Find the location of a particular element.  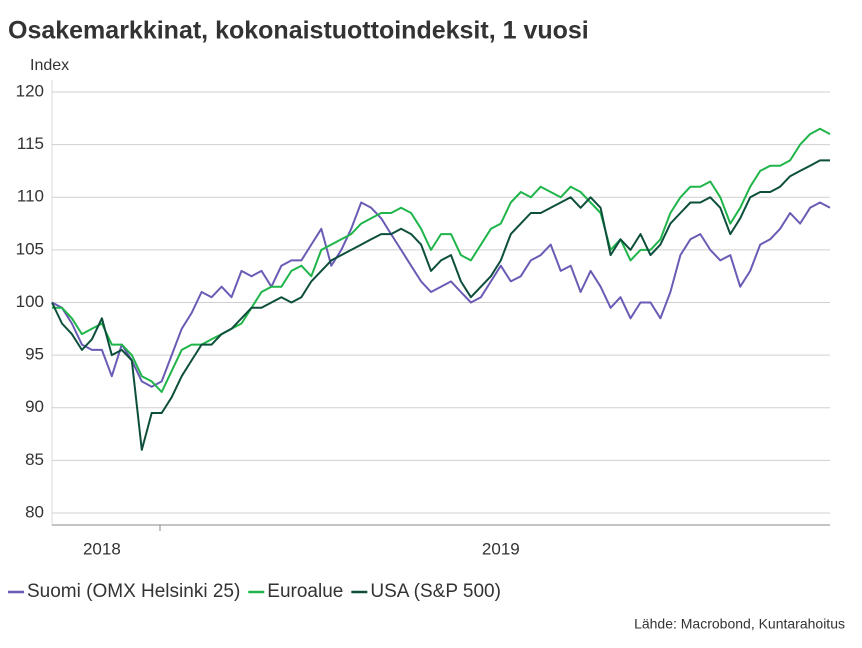

y-tick-label: 120 is located at coordinates (30, 90).